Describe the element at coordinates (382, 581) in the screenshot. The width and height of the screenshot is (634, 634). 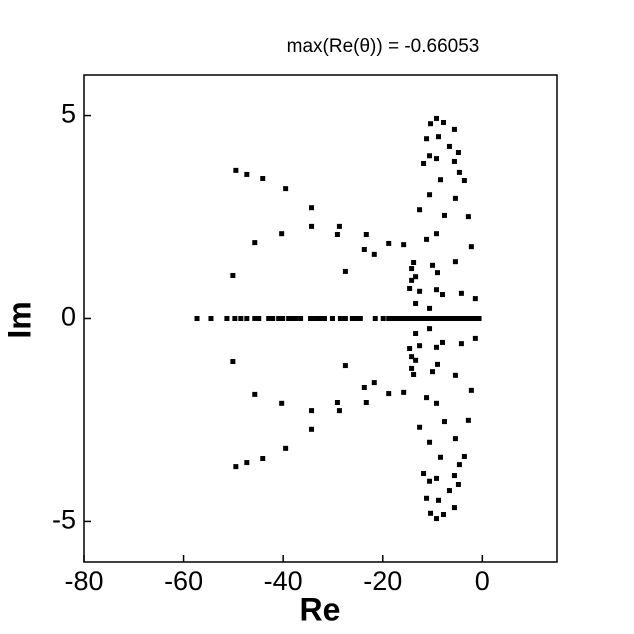
I see `x-tick-label: -20` at that location.